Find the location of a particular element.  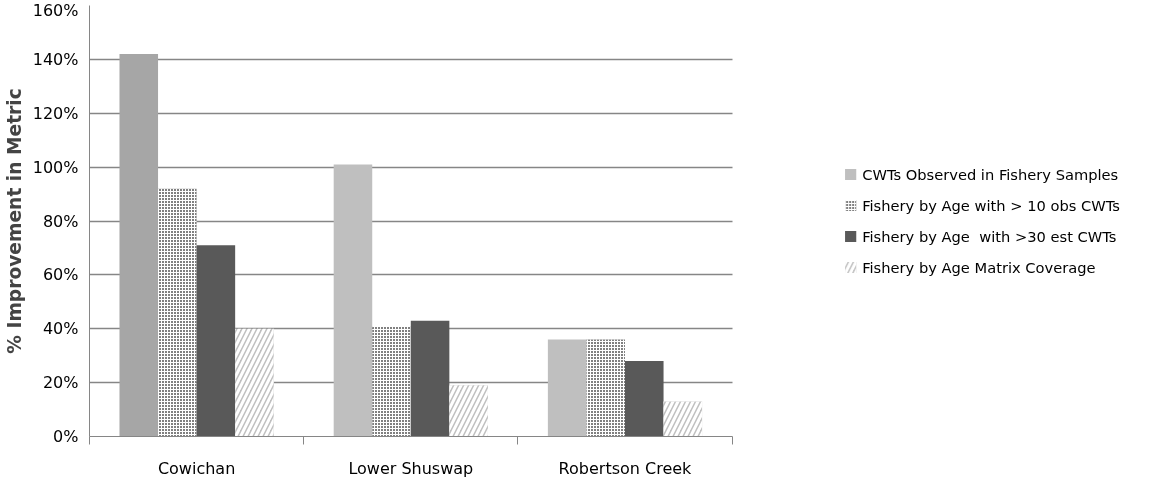

x-tick-label: Robertson Creek is located at coordinates (625, 468).